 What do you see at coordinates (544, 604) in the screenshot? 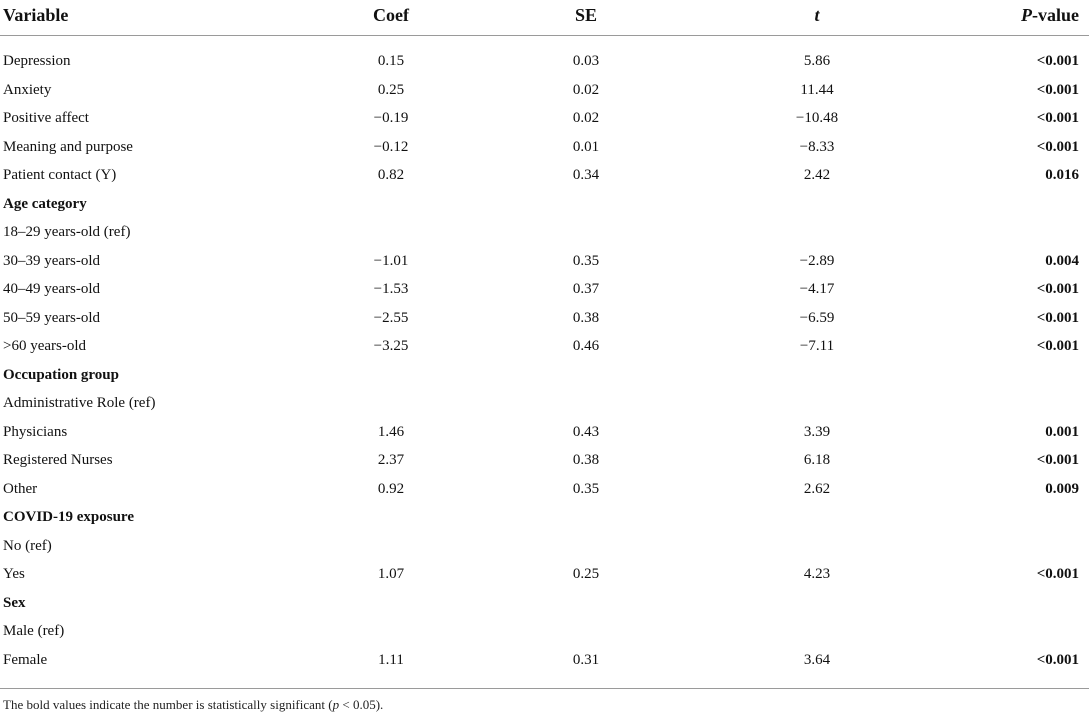
I see `table-section-header: Sex` at bounding box center [544, 604].